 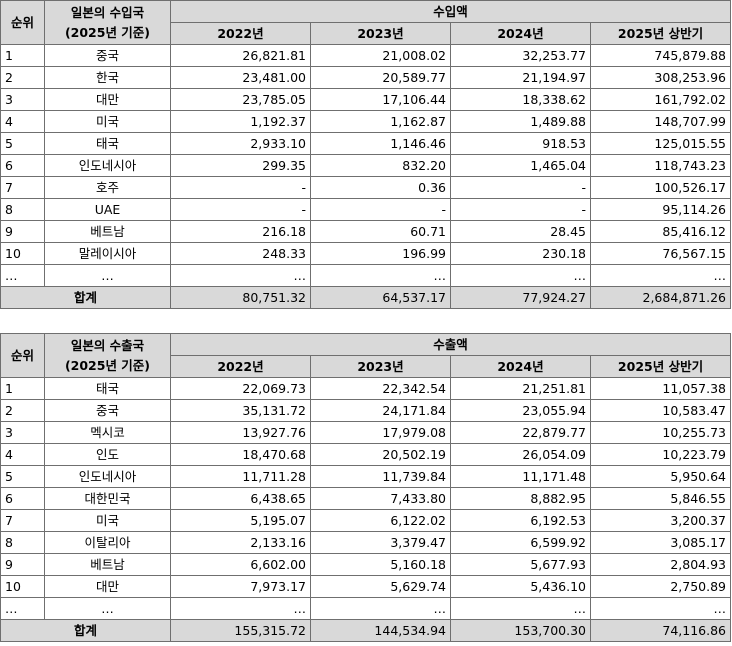 I want to click on rank-cell: 4, so click(x=22, y=454).